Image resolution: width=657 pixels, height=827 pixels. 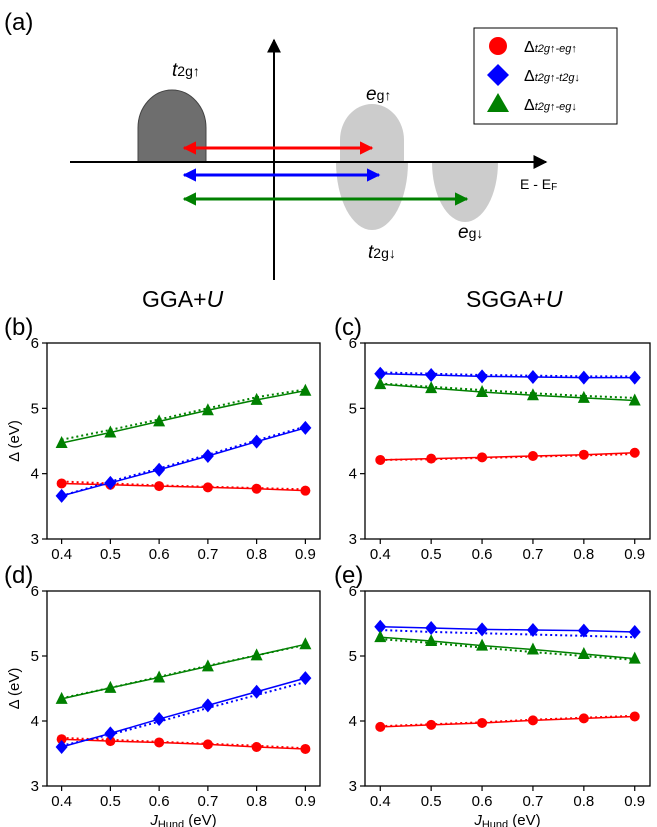 I want to click on panel-d-chart: 0.4 0.5 0.6 0.7 0.8 0.9 3 4 5 6 Δ (eV) JHund (eV), so click(x=163, y=705).